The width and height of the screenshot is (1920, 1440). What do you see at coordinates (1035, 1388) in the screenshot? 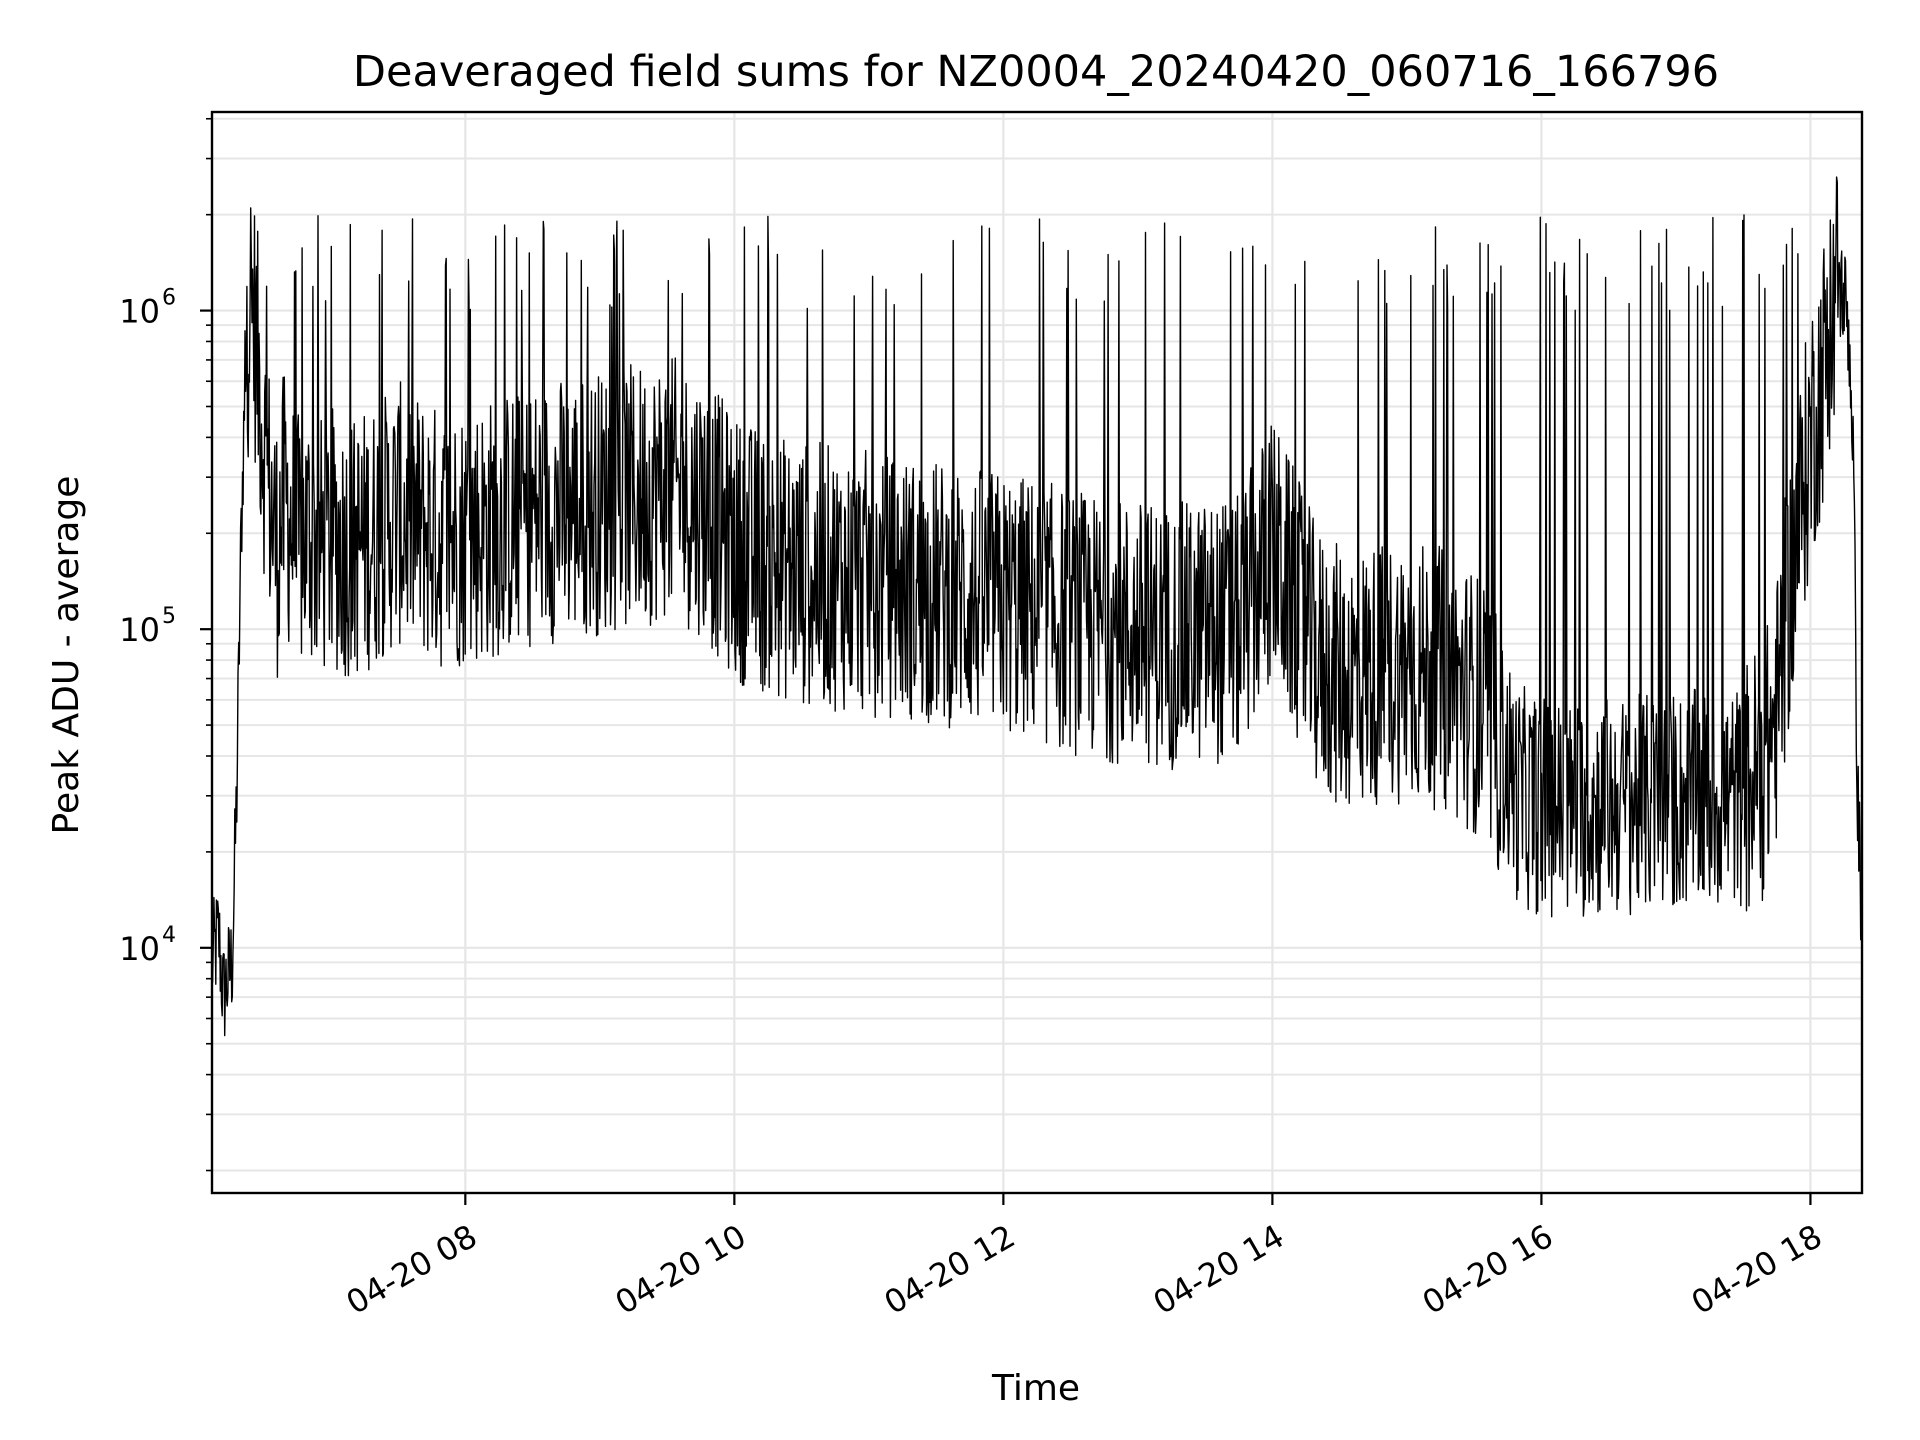
I see `x-axis-title: Time` at bounding box center [1035, 1388].